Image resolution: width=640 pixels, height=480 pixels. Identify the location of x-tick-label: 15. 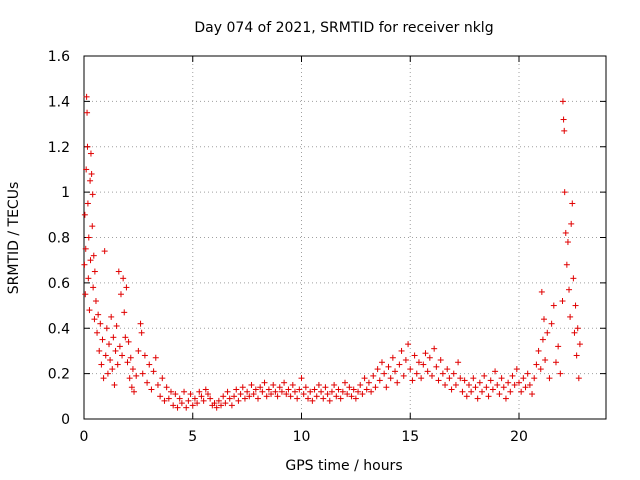
(410, 437).